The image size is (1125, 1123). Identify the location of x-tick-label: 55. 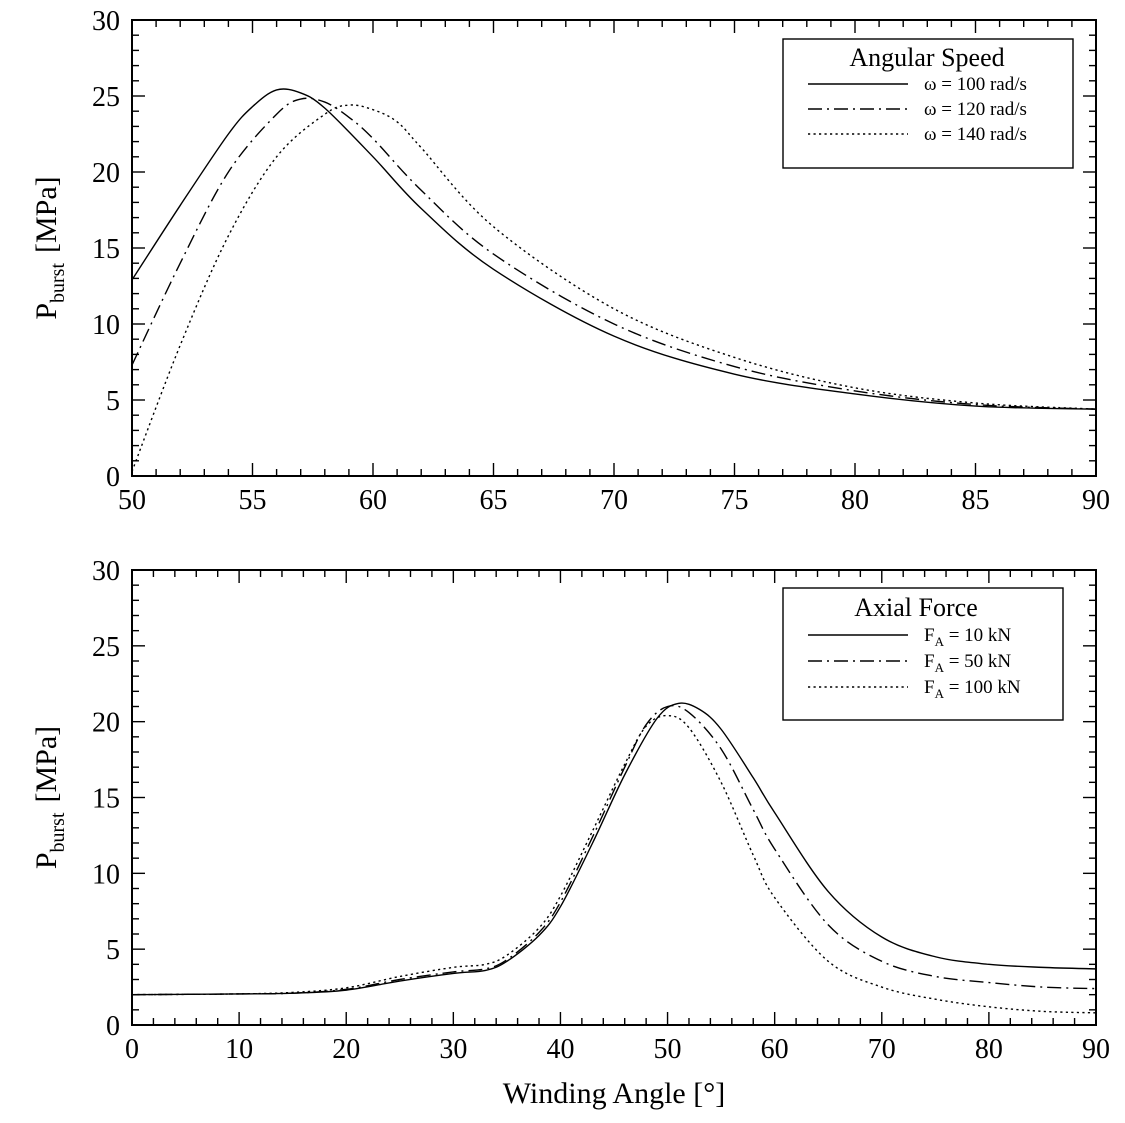
(253, 500).